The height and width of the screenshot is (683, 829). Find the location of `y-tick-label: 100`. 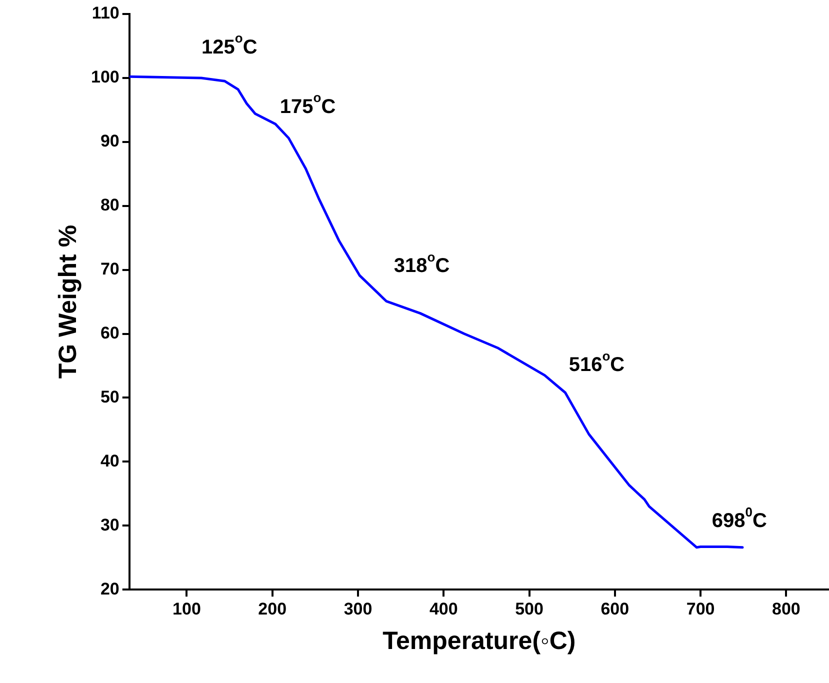

y-tick-label: 100 is located at coordinates (105, 77).